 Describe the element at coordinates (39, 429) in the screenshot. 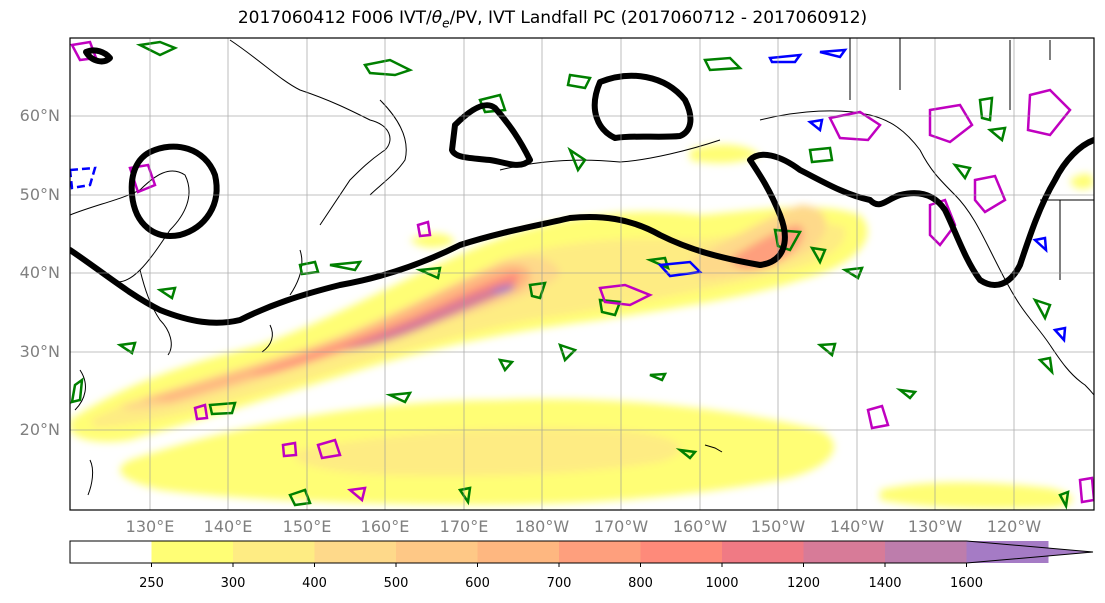

I see `lat-label-20n: 20°N` at that location.